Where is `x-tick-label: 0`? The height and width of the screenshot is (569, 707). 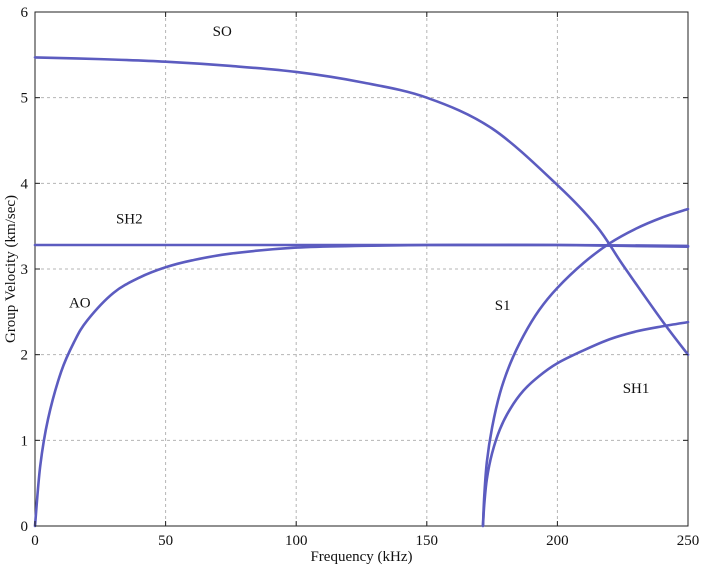
x-tick-label: 0 is located at coordinates (35, 541).